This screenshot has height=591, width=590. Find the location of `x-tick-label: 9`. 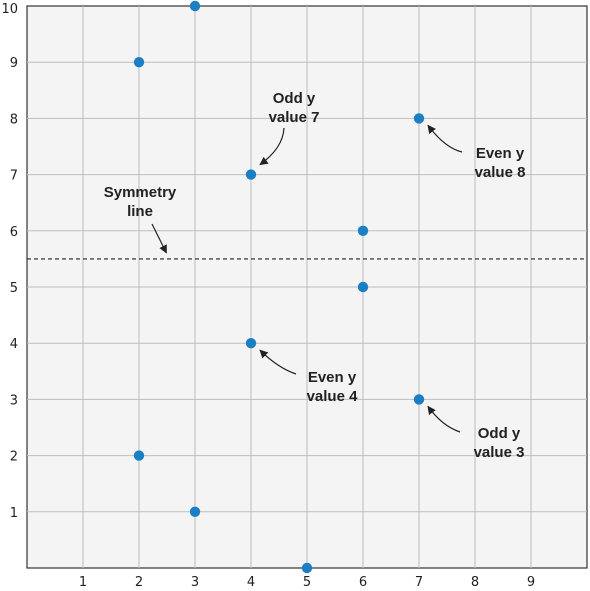

x-tick-label: 9 is located at coordinates (531, 582).